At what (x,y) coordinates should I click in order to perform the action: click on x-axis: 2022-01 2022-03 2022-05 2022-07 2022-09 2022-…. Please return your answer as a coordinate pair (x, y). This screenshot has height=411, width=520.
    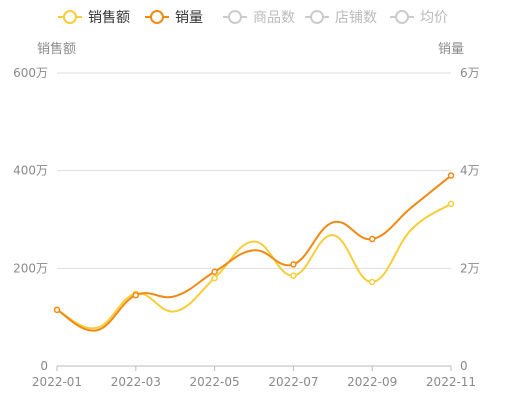
    Looking at the image, I should click on (254, 377).